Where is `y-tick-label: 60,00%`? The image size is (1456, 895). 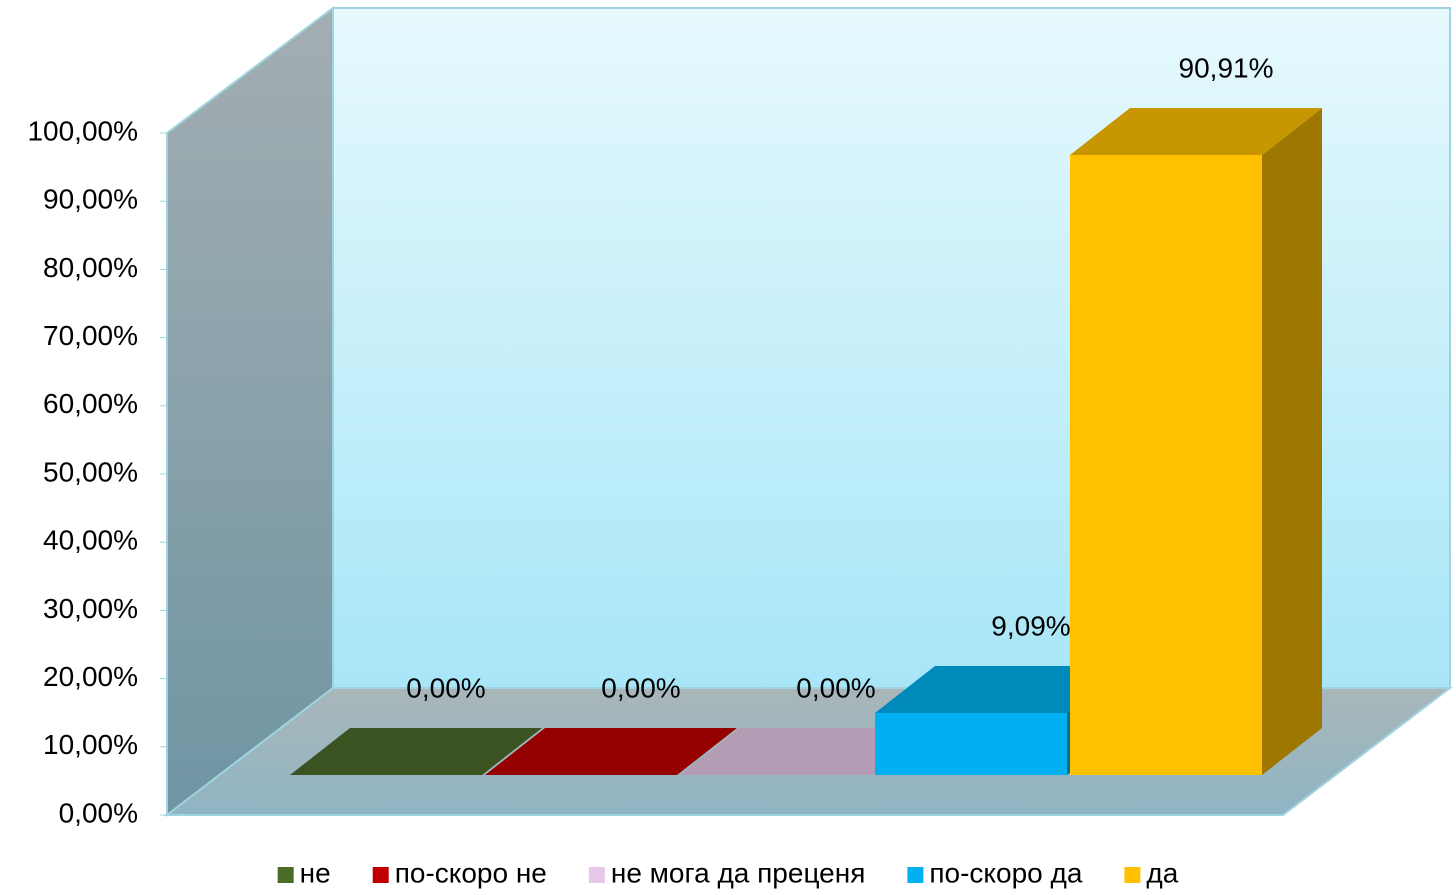
y-tick-label: 60,00% is located at coordinates (90, 403).